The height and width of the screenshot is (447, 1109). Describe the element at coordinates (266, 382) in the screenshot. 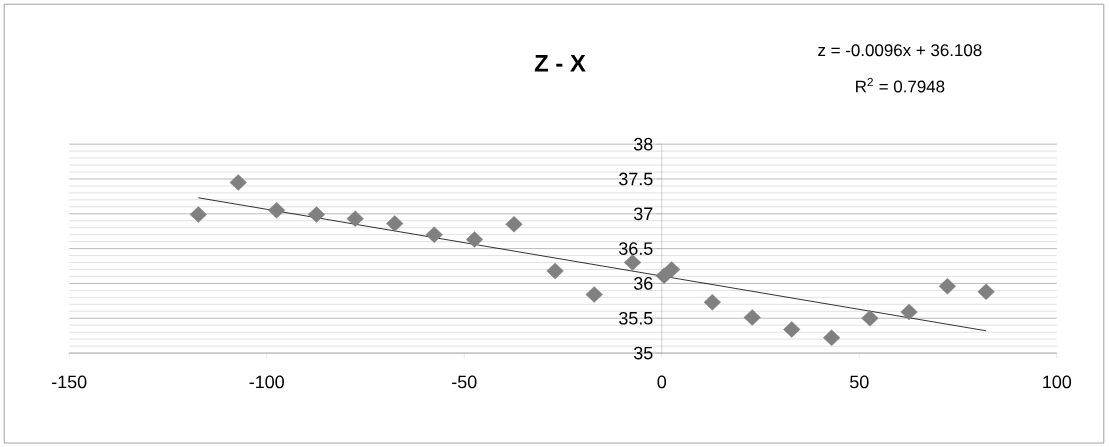

I see `x-tick-label: -100` at that location.